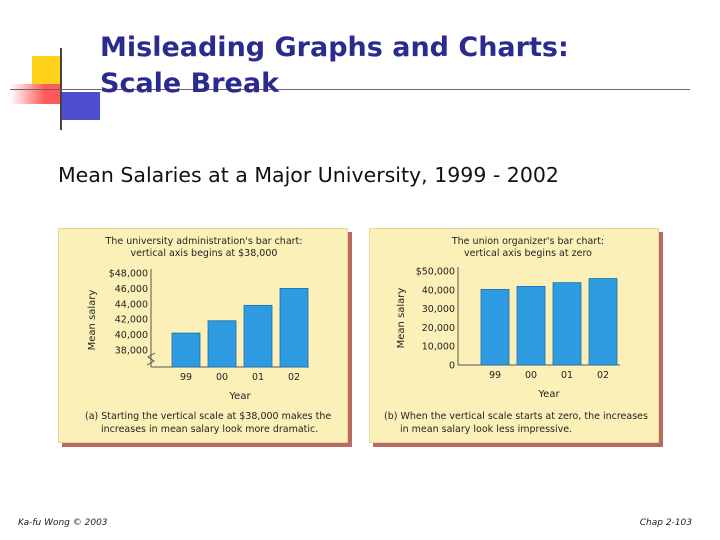 The width and height of the screenshot is (720, 540). Describe the element at coordinates (438, 347) in the screenshot. I see `y-tick-label: 10,000` at that location.